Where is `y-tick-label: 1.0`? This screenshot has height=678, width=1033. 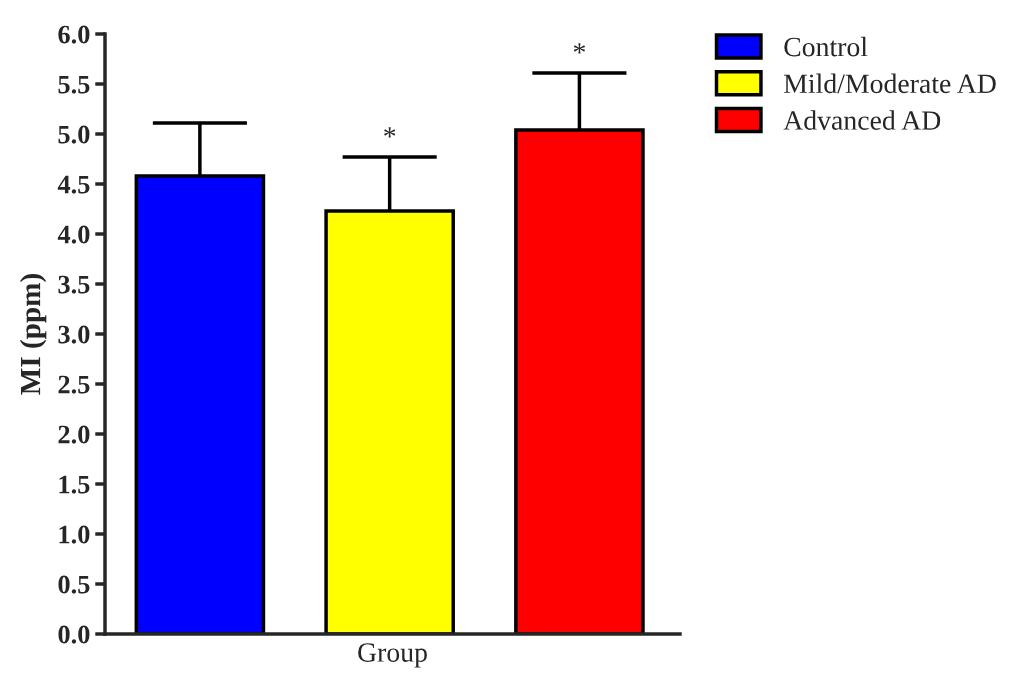 y-tick-label: 1.0 is located at coordinates (74, 534).